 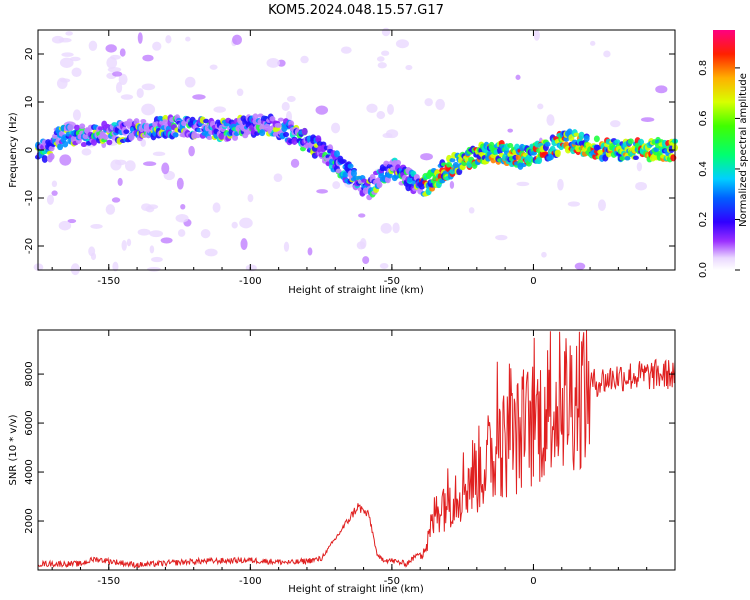 I want to click on x-tick-label: -100, so click(x=250, y=581).